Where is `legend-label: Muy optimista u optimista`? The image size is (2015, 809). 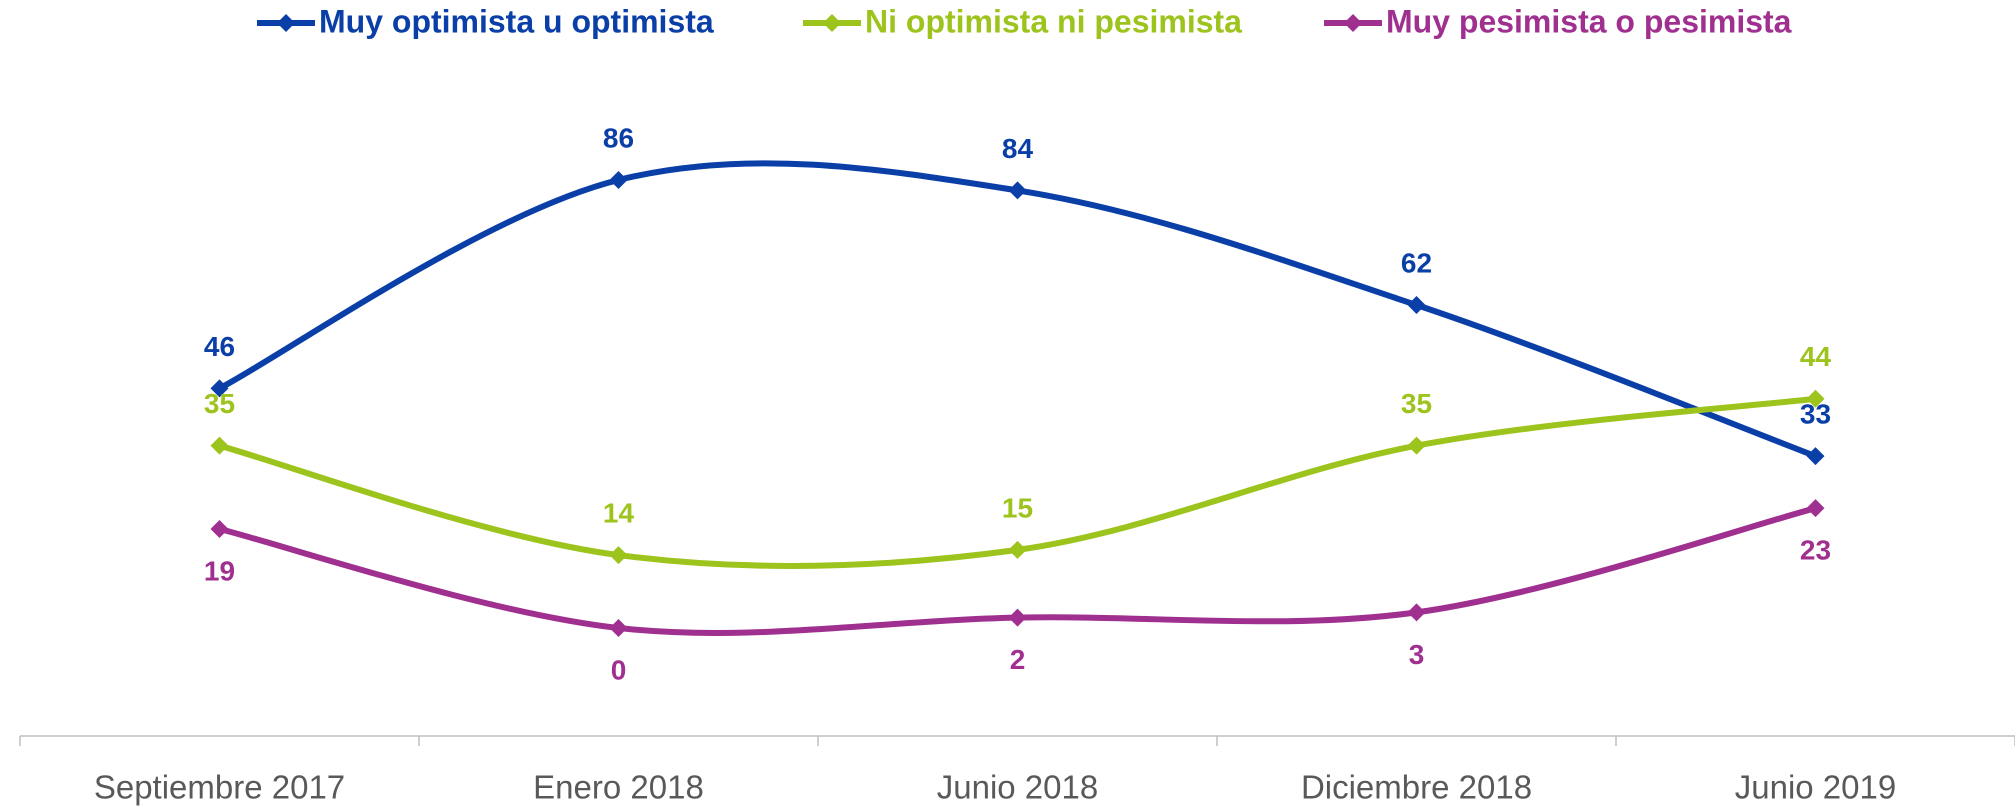 legend-label: Muy optimista u optimista is located at coordinates (516, 21).